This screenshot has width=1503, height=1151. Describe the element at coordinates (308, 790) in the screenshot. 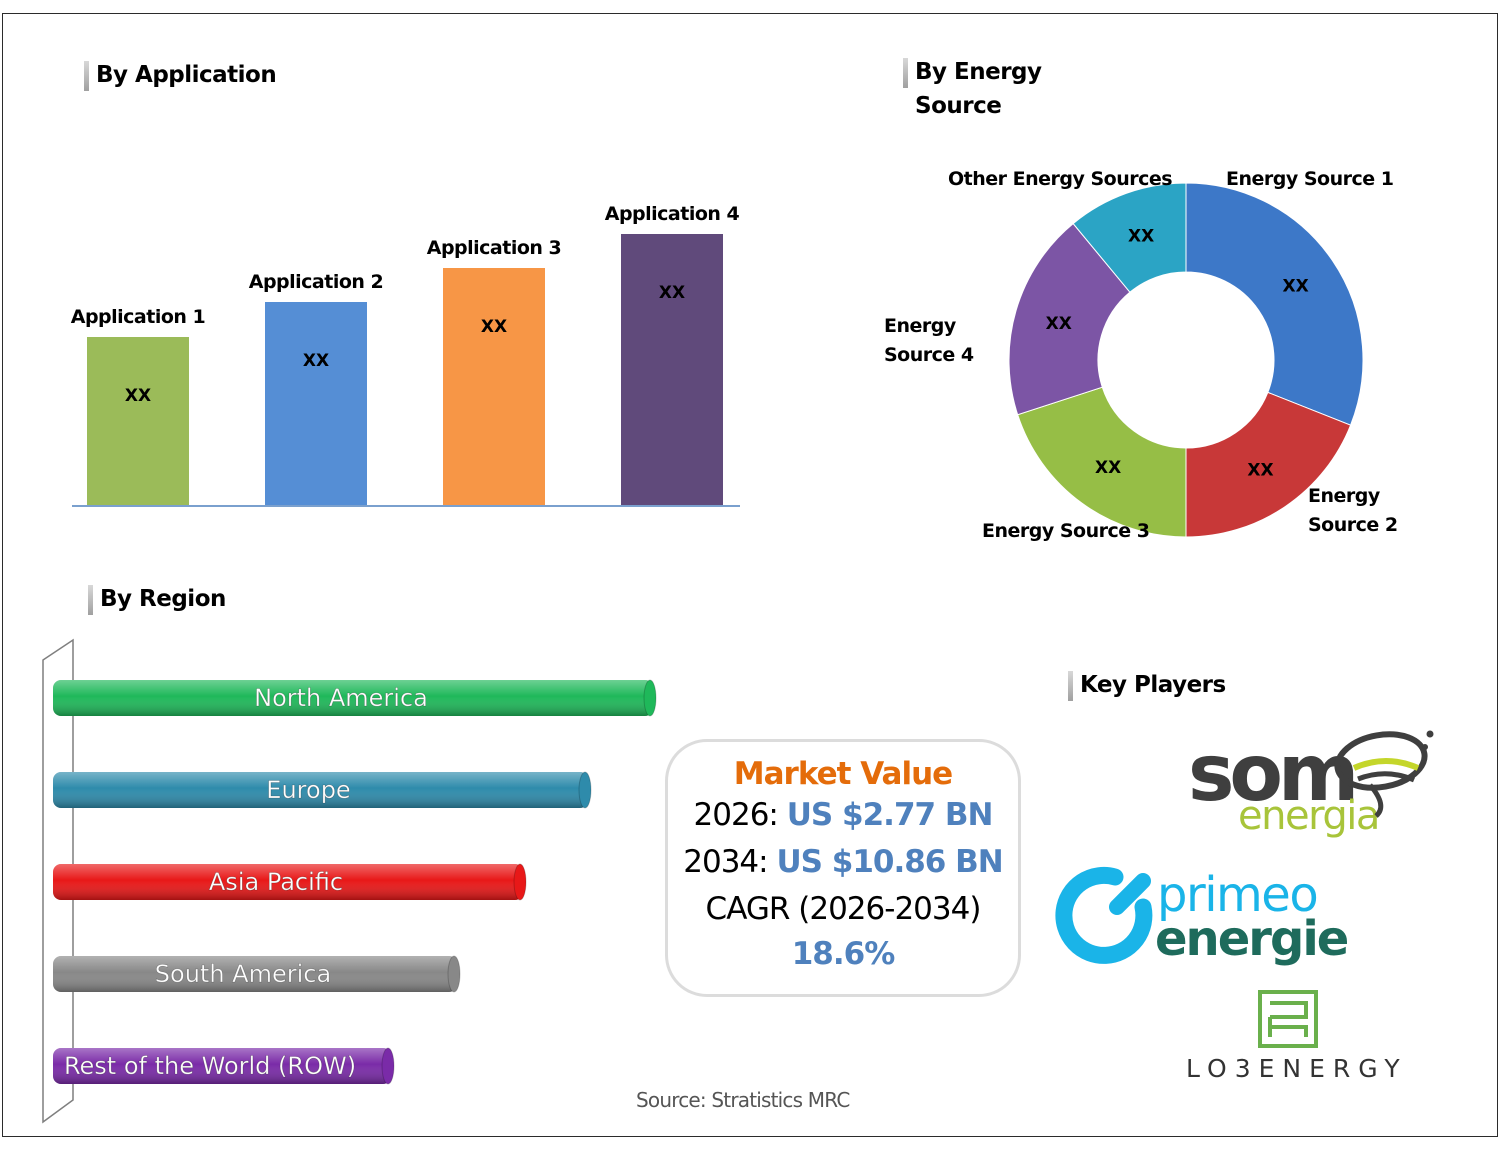

I see `region-bar-label-2: Europe` at that location.